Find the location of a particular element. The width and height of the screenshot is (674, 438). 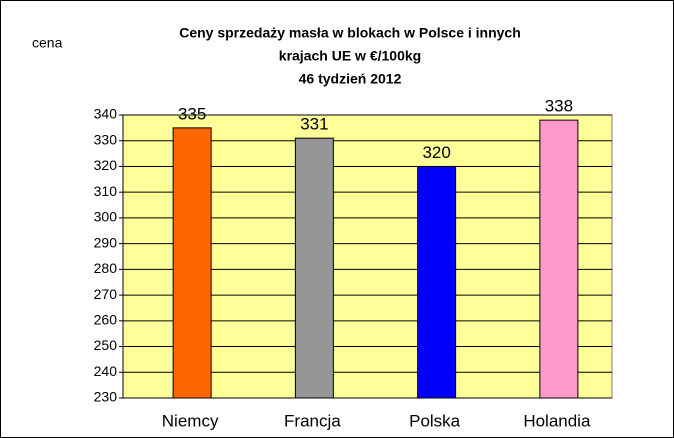

y-tick-label: 300 is located at coordinates (106, 217).